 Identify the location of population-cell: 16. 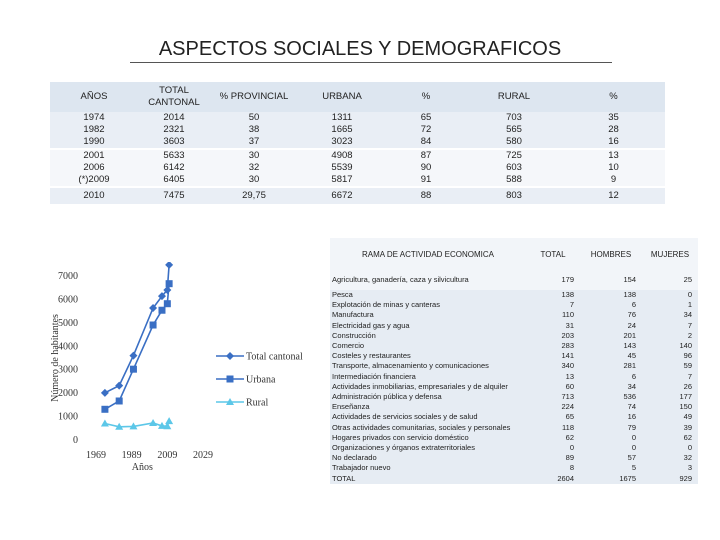
(613, 142).